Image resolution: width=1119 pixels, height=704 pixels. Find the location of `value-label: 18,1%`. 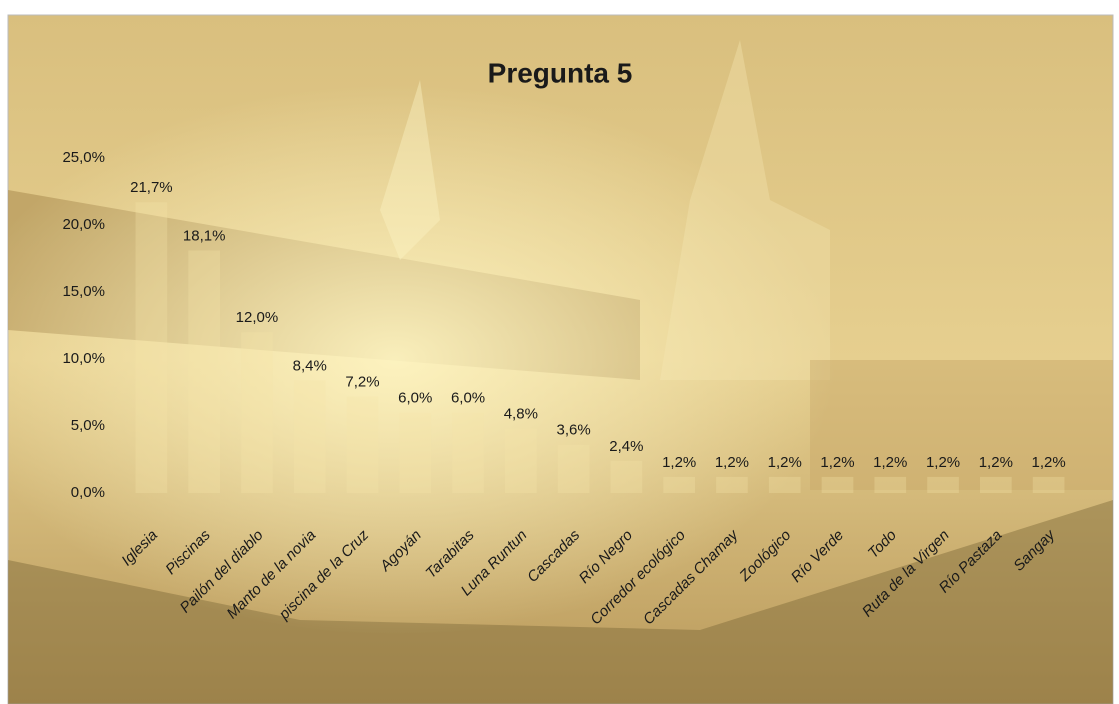

value-label: 18,1% is located at coordinates (204, 235).